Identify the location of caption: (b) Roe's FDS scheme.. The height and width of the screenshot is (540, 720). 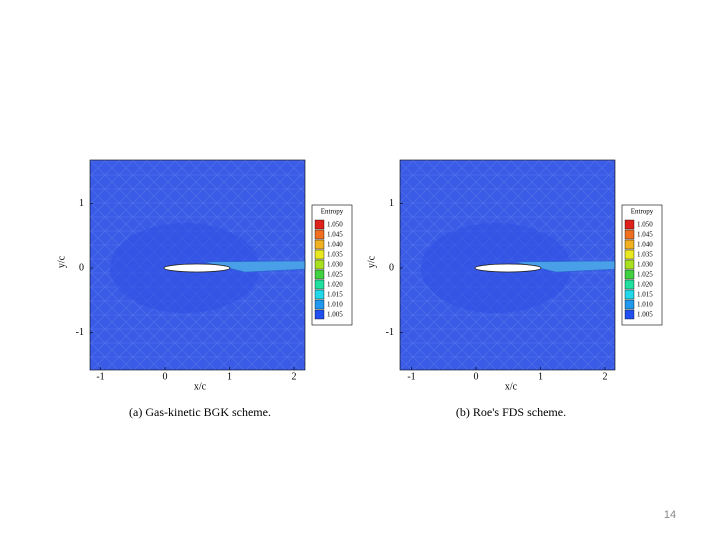
(511, 412).